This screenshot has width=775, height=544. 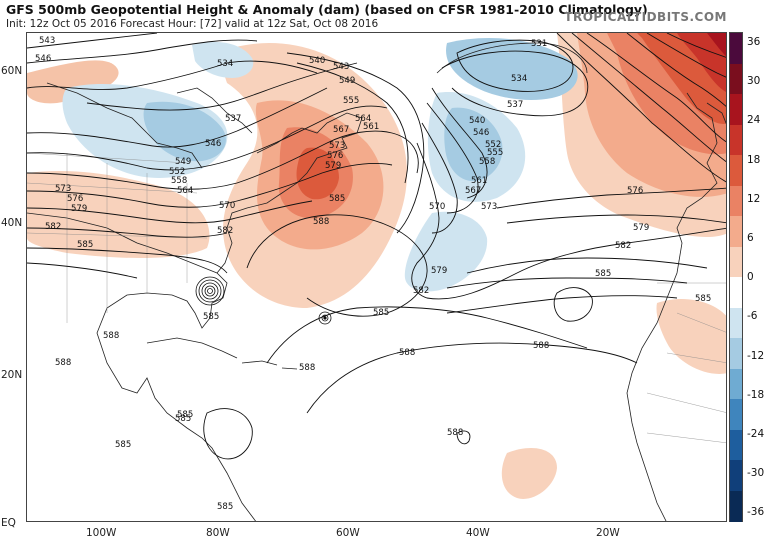 I want to click on lat-label-20n: 20N, so click(x=12, y=375).